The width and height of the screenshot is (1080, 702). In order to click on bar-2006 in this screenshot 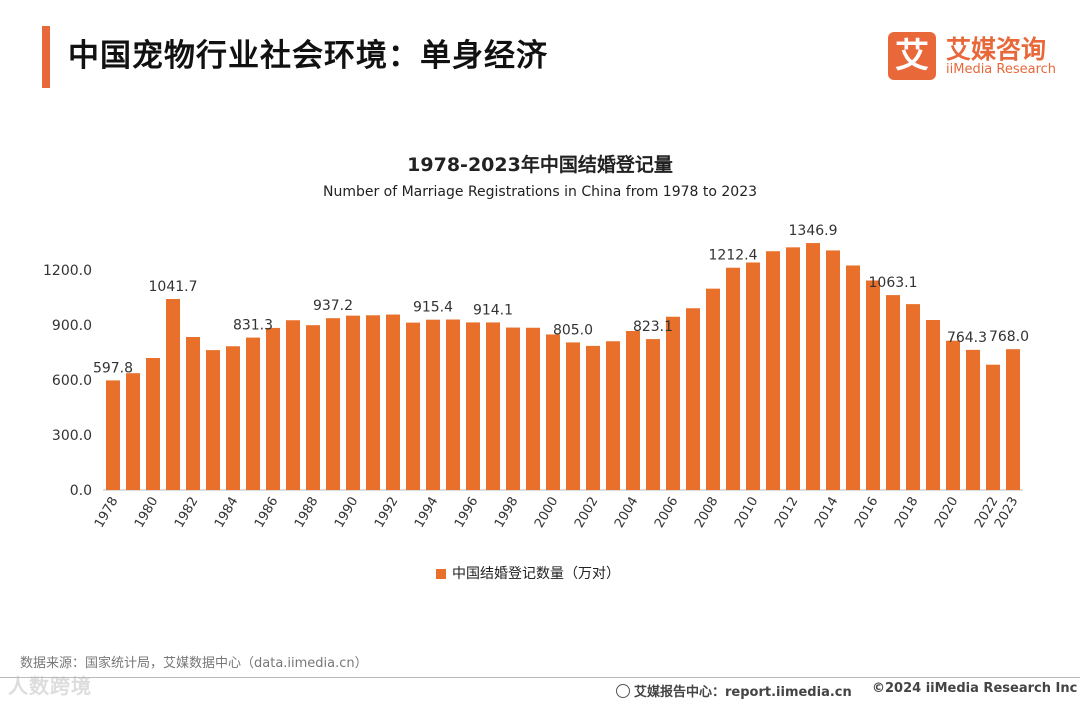, I will do `click(673, 403)`.